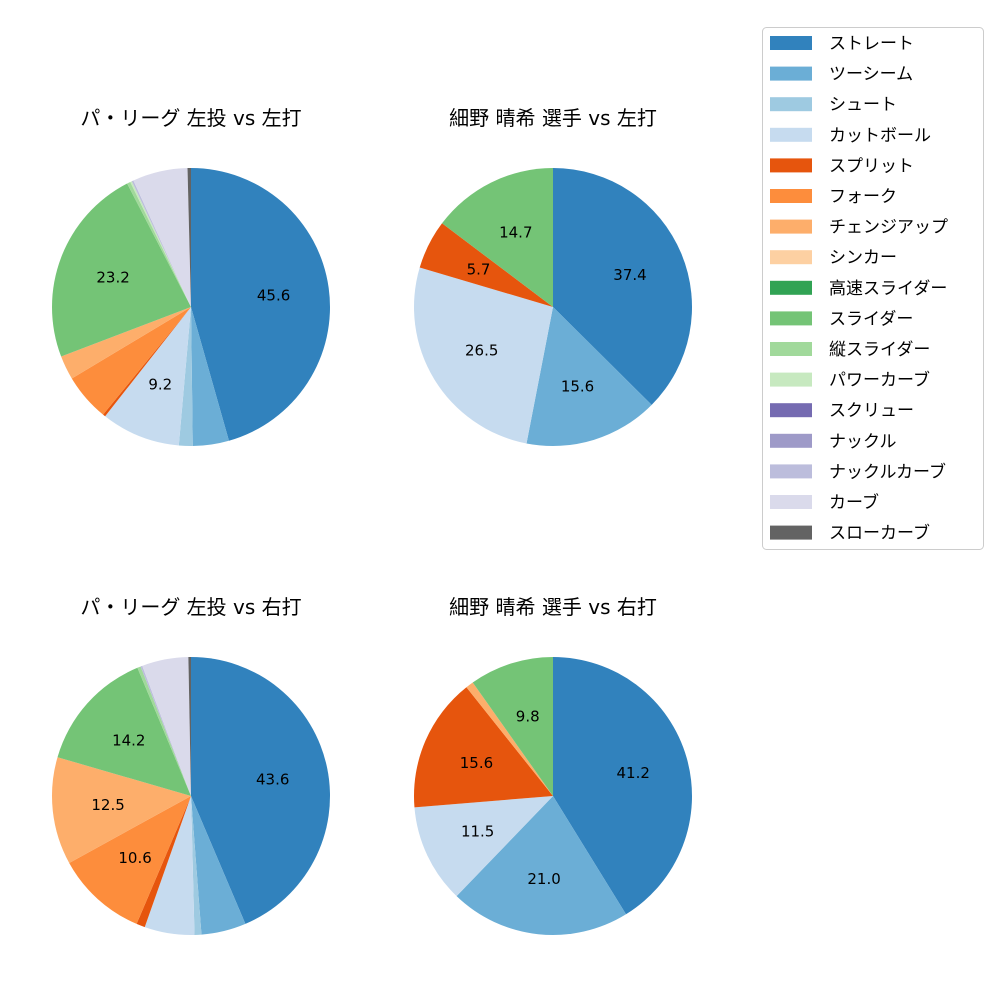  I want to click on legend-item: スライダー, so click(841, 319).